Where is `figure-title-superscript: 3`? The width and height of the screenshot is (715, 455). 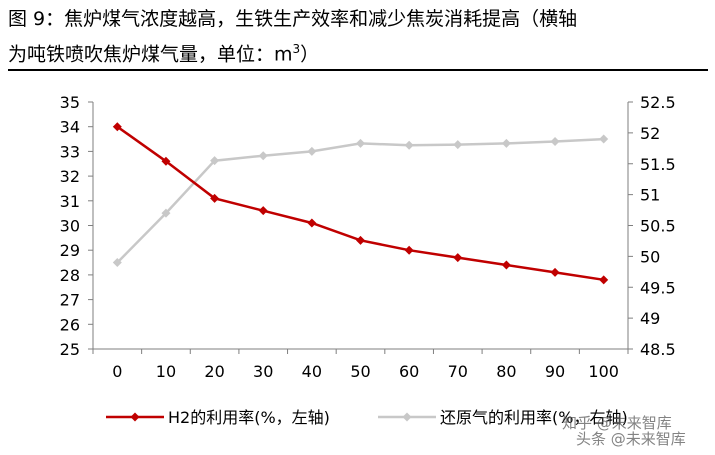
figure-title-superscript: 3 is located at coordinates (296, 49).